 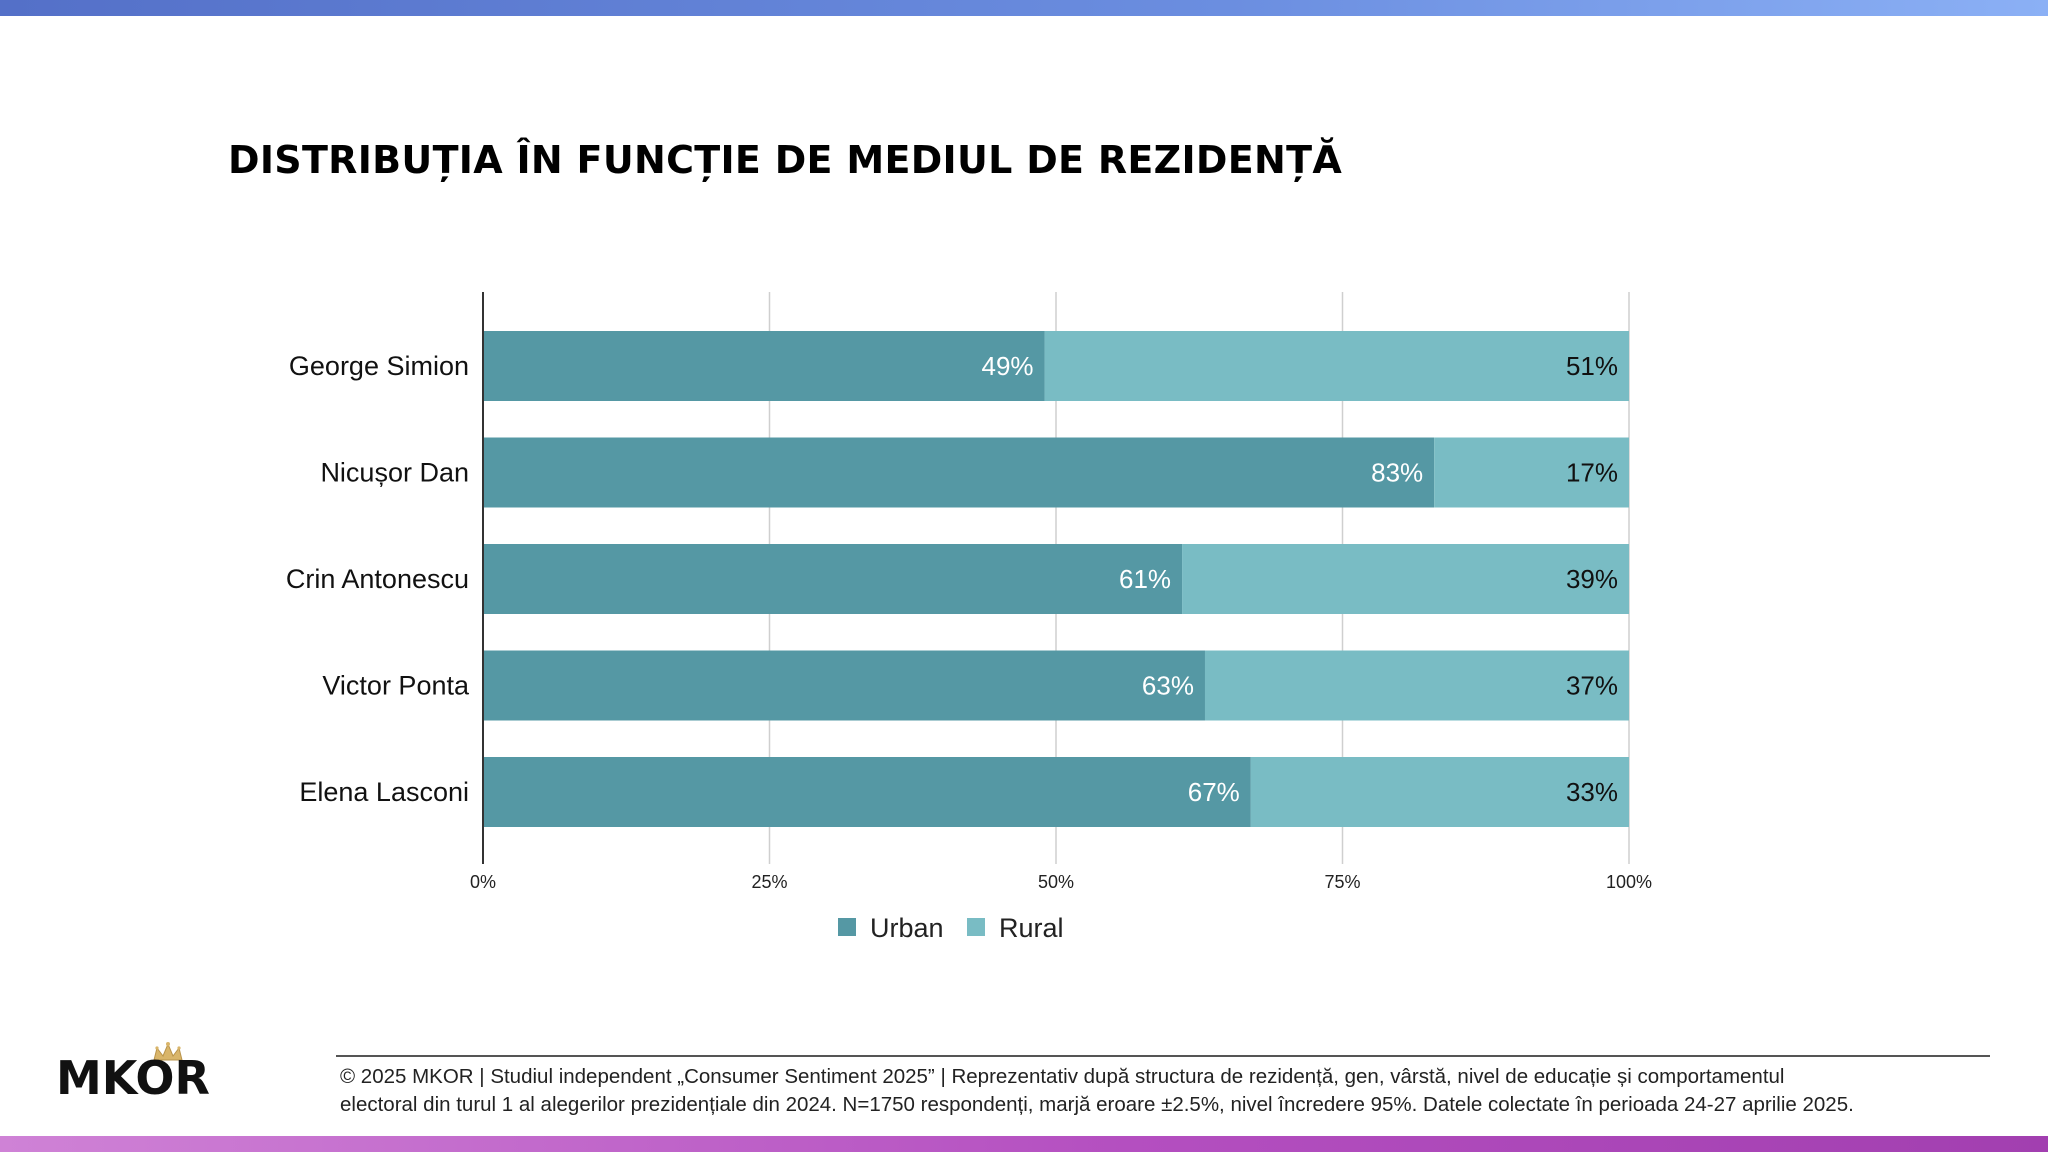 What do you see at coordinates (1163, 1056) in the screenshot?
I see `footer-divider` at bounding box center [1163, 1056].